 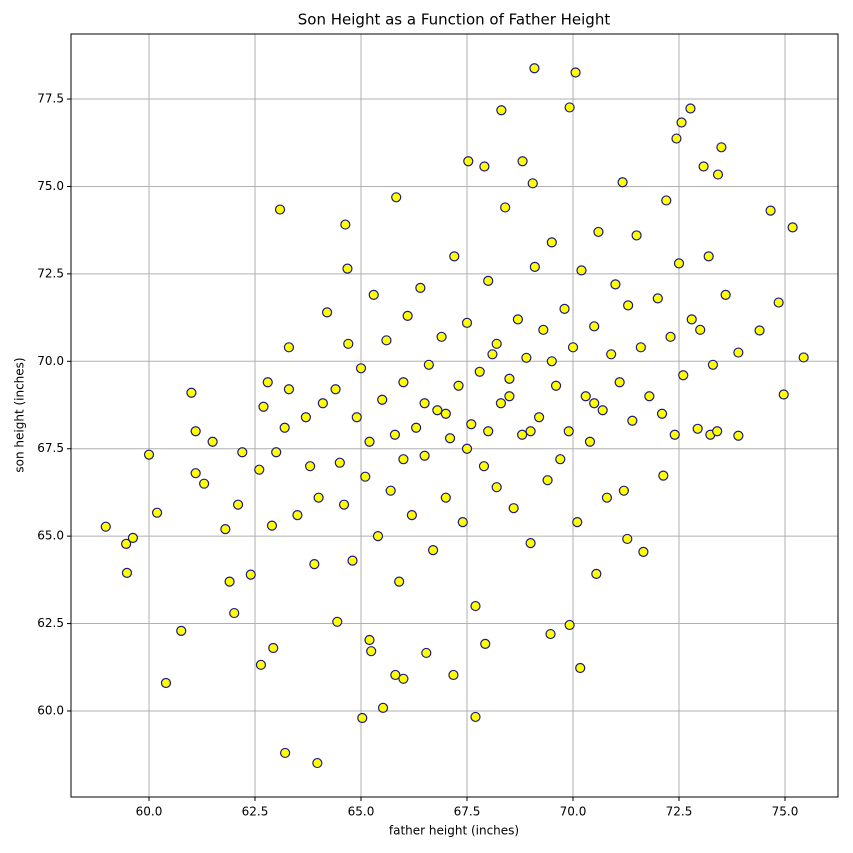 I want to click on y-tick-label: 77.5, so click(x=50, y=99).